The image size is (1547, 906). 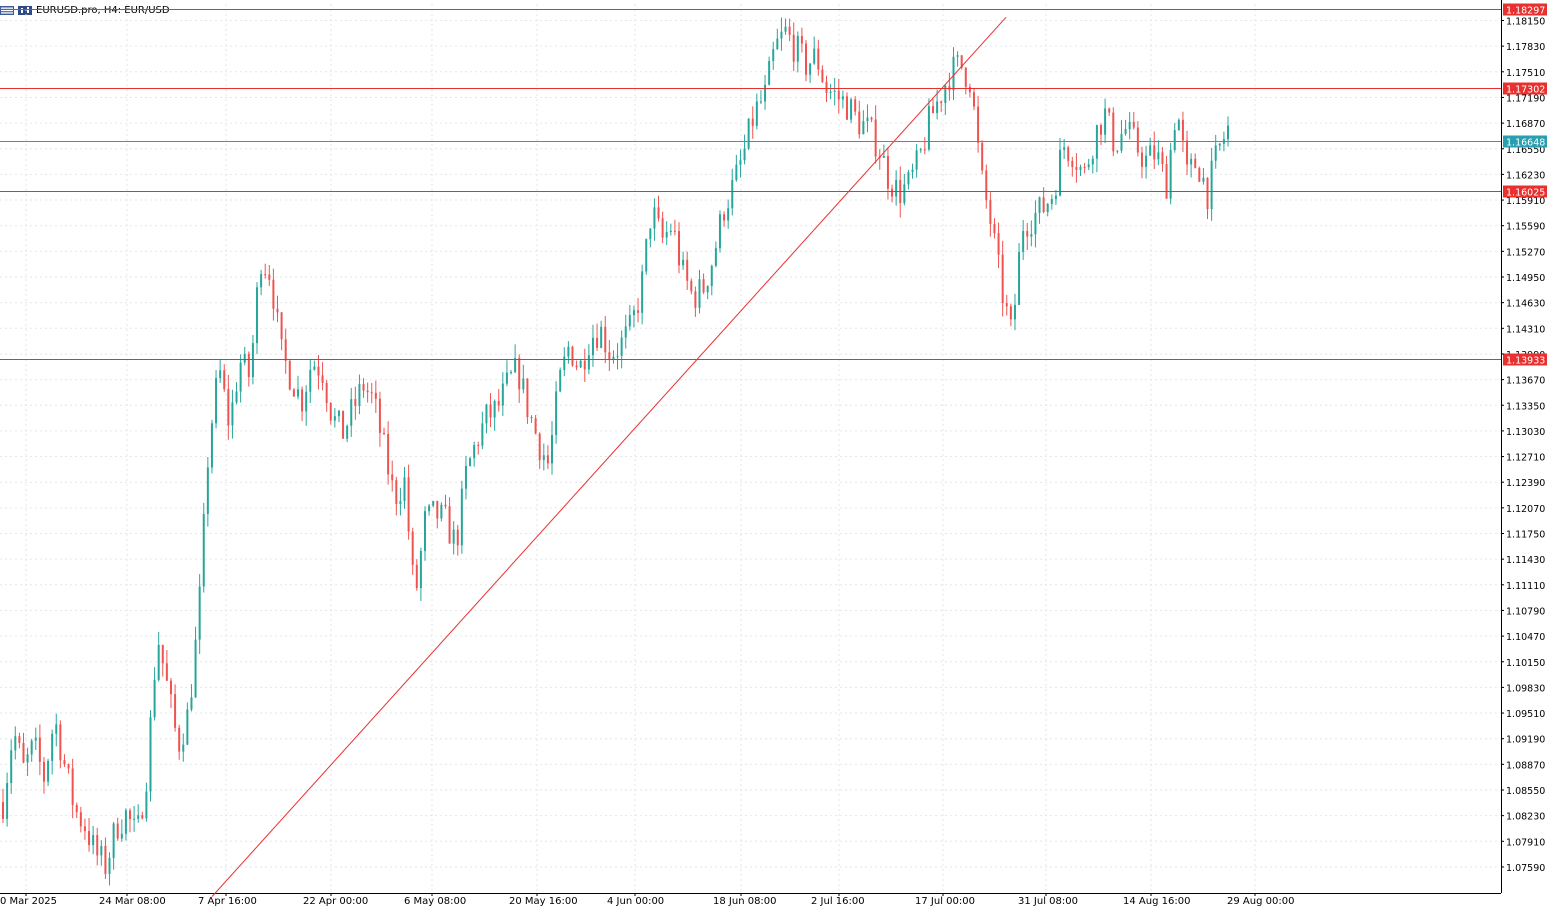 What do you see at coordinates (1525, 381) in the screenshot?
I see `y-tick-label: 1.13670` at bounding box center [1525, 381].